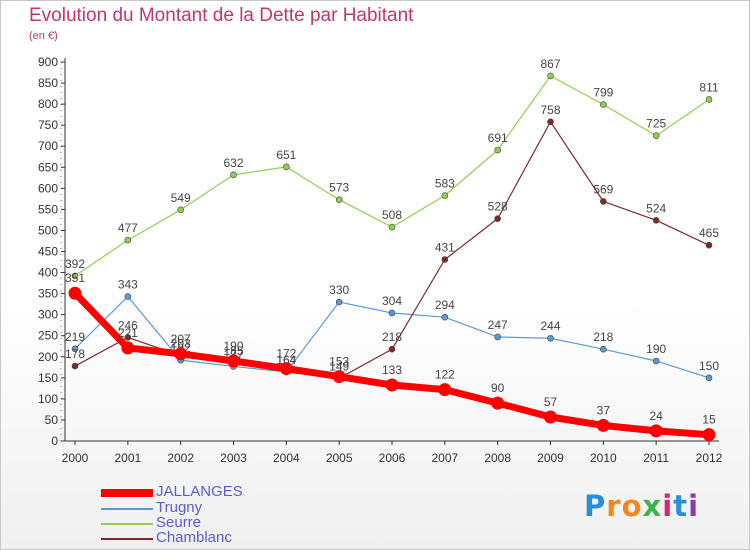 Image resolution: width=750 pixels, height=550 pixels. Describe the element at coordinates (392, 337) in the screenshot. I see `data-label-chamblanc-2006: 218` at that location.